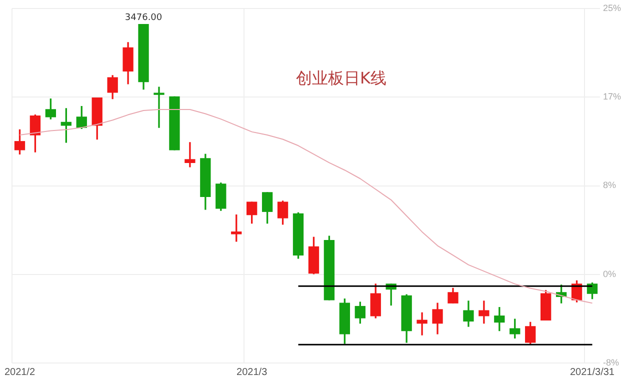 The image size is (626, 381). I want to click on y-tick-label: 0%, so click(609, 273).